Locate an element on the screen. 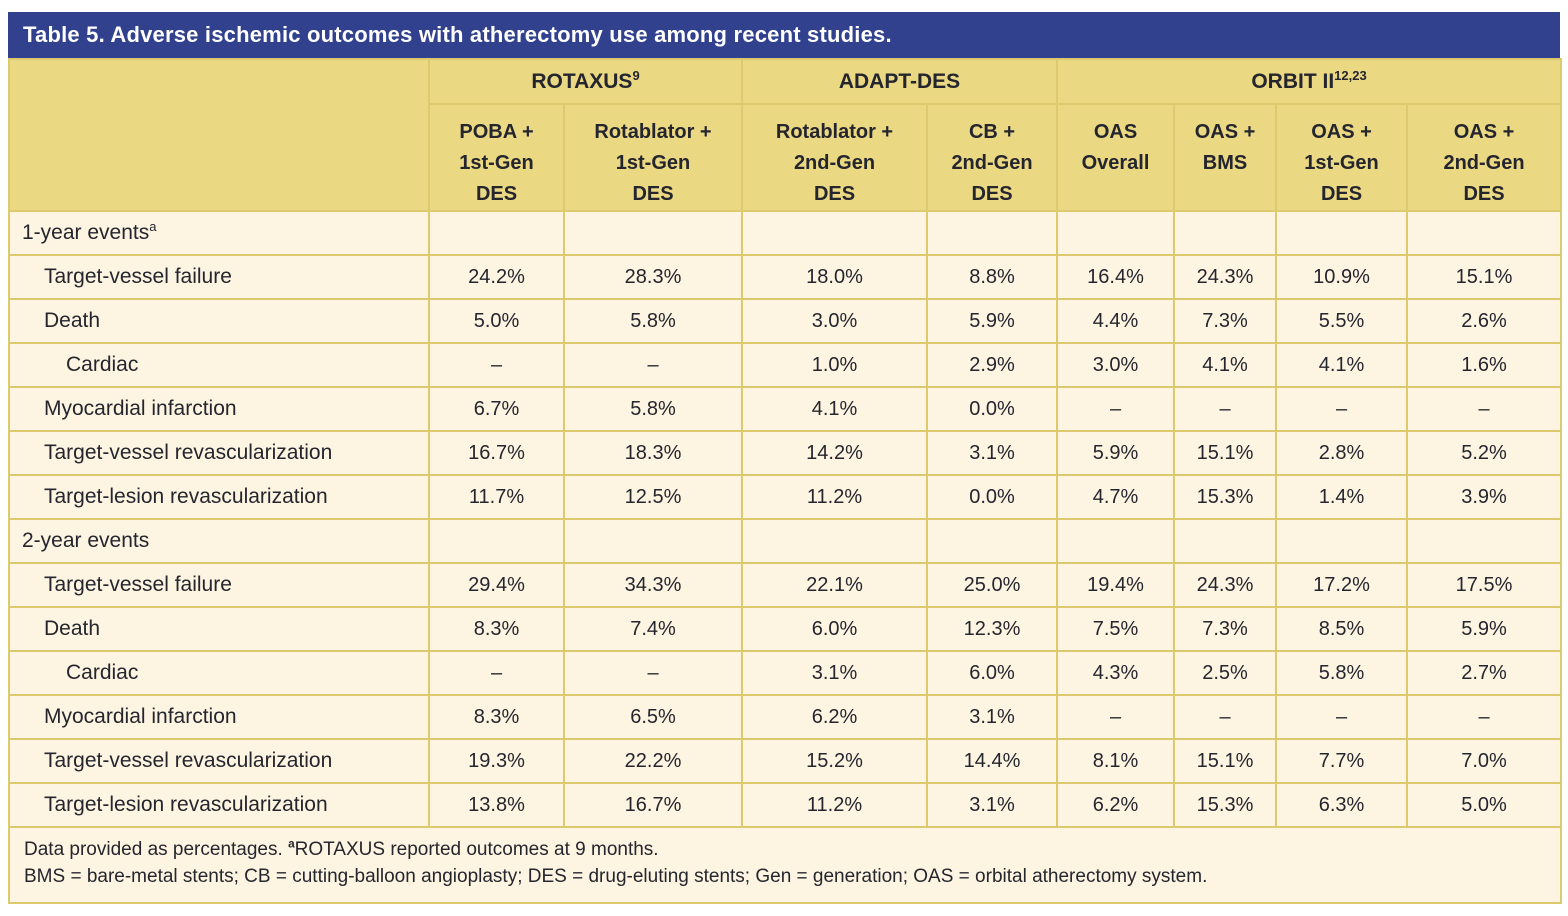 The height and width of the screenshot is (916, 1568). value-cell: 3.0% is located at coordinates (1116, 365).